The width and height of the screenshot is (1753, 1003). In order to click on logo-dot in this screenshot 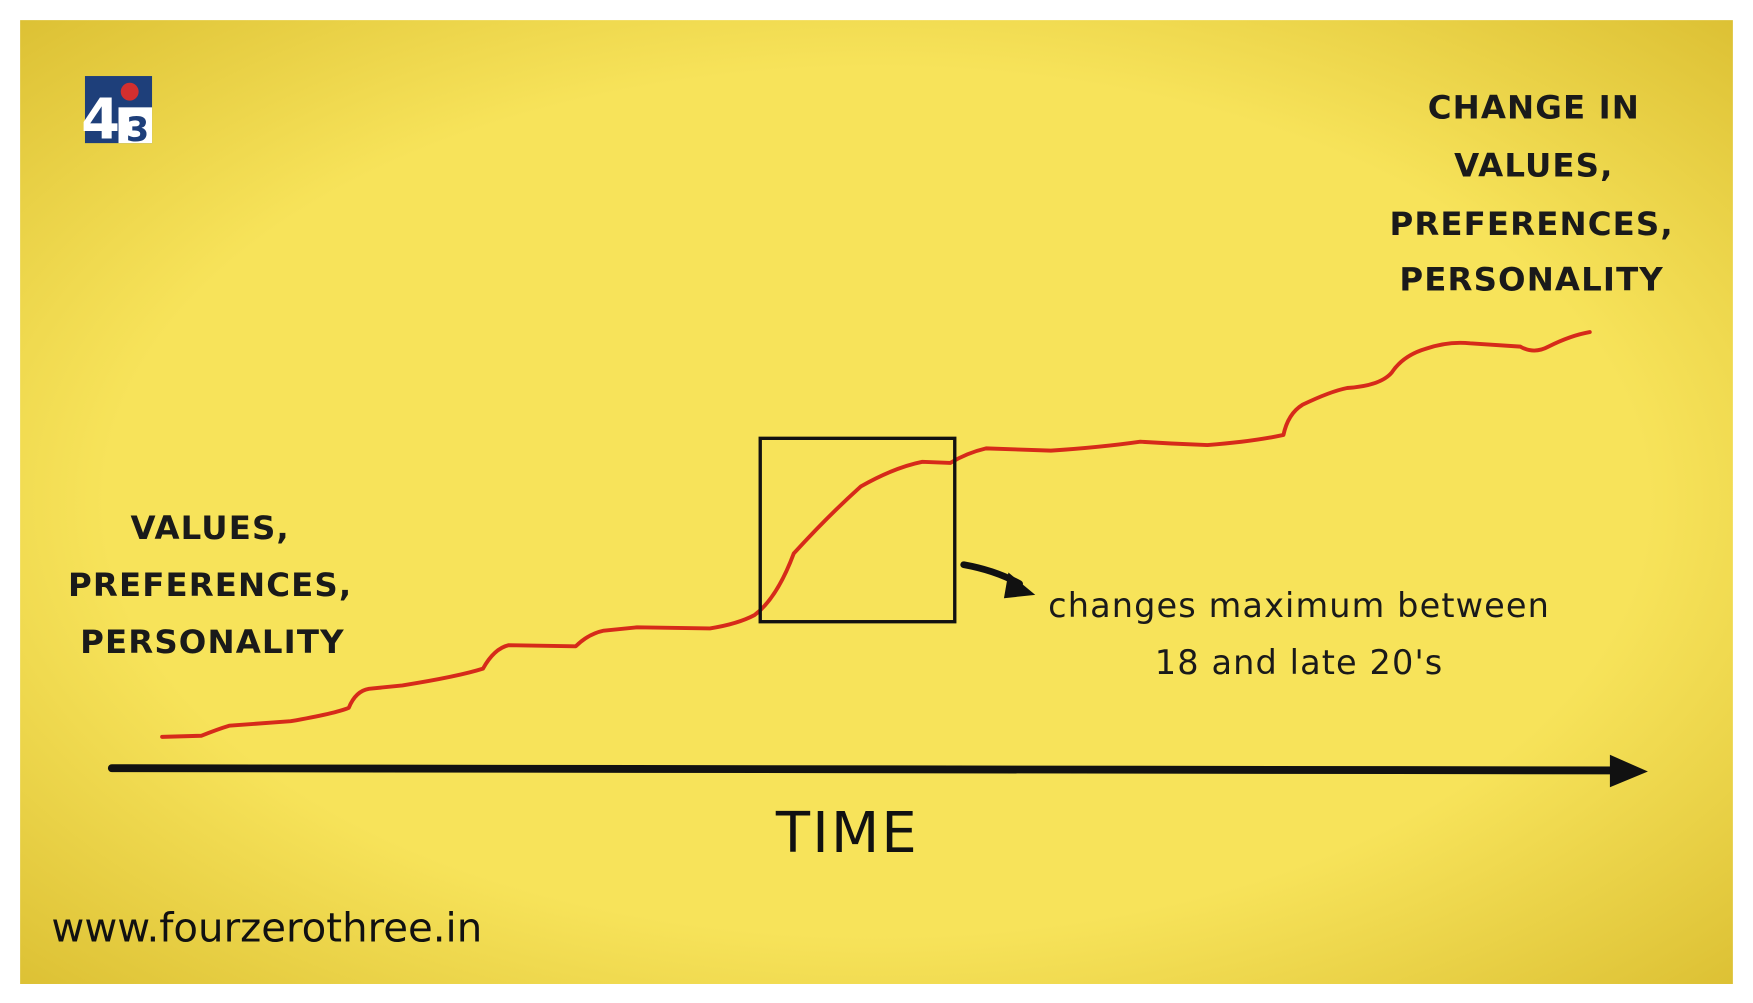, I will do `click(129, 91)`.